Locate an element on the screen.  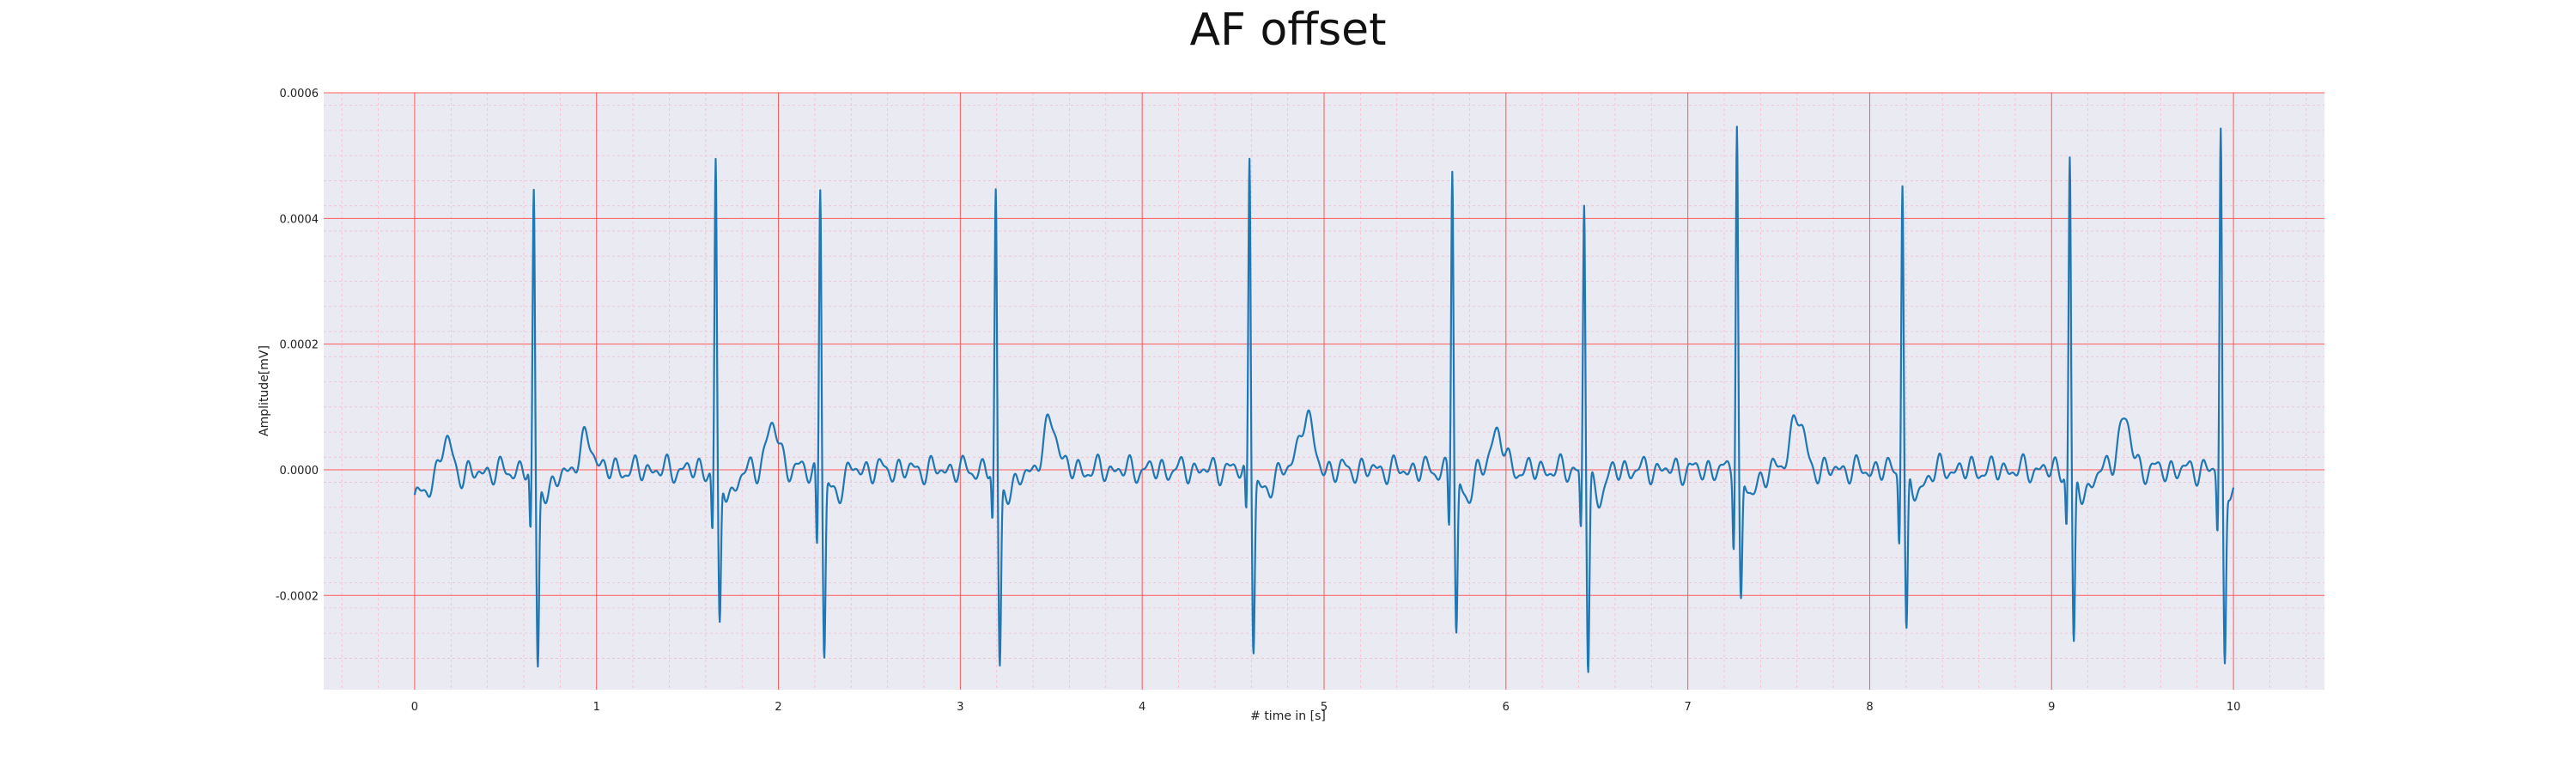
x-tick-label: 10 is located at coordinates (2234, 707).